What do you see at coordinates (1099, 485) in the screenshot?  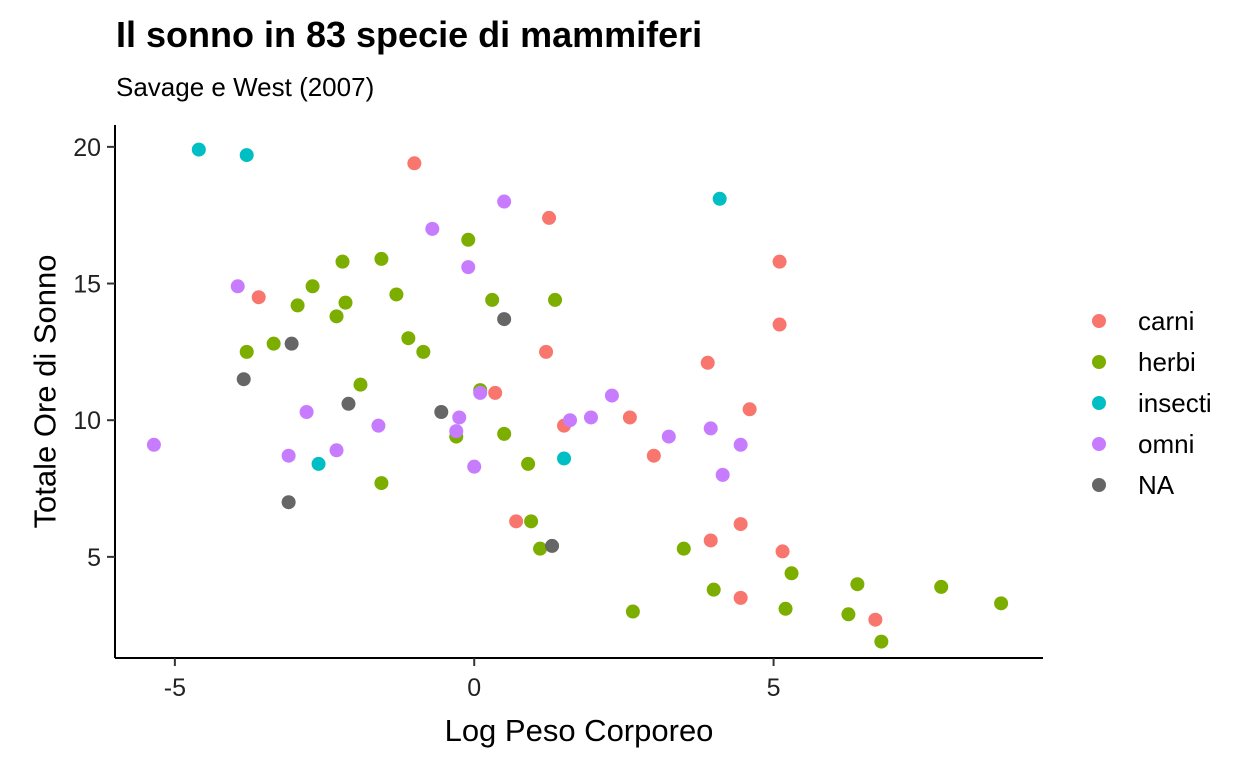 I see `legend-key-na` at bounding box center [1099, 485].